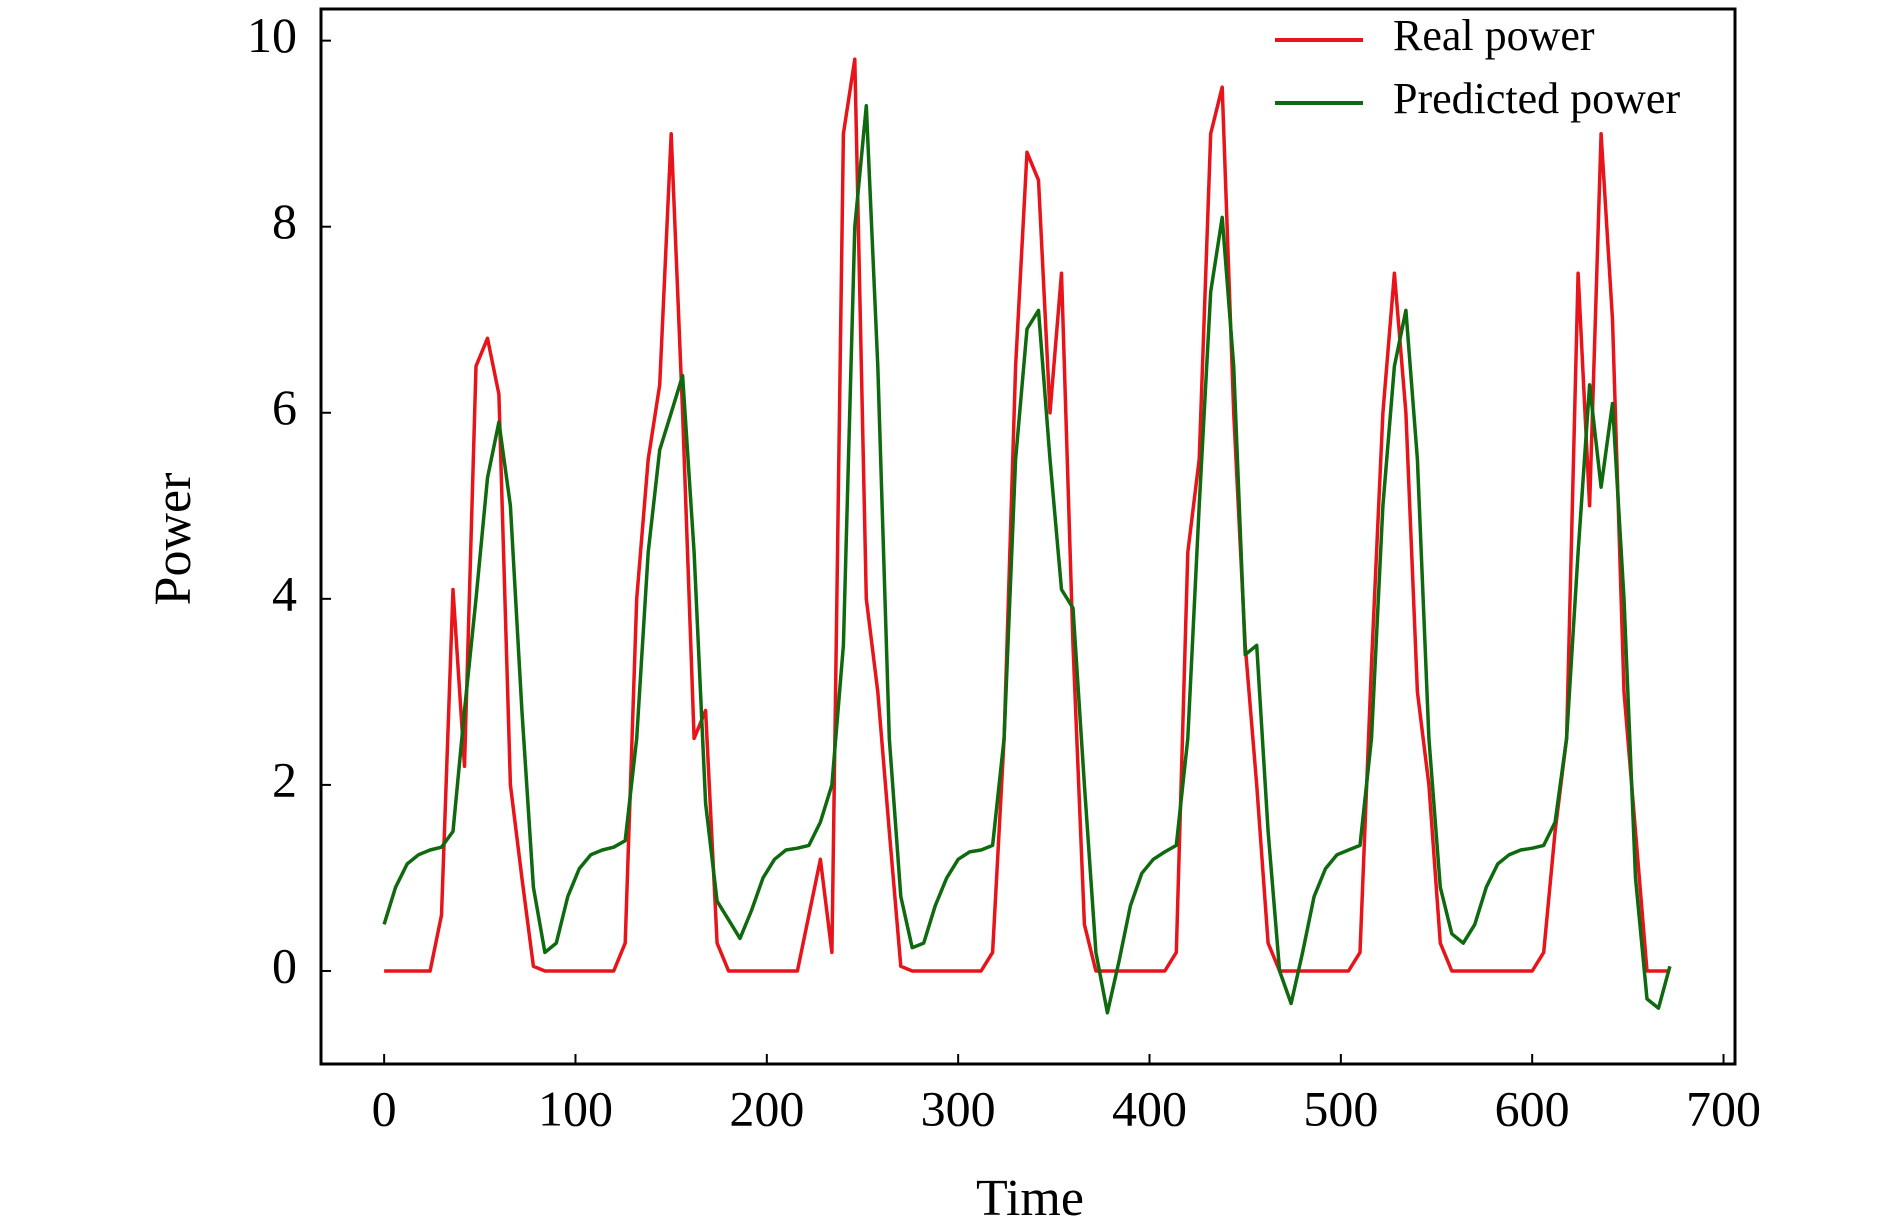 The height and width of the screenshot is (1229, 1890). Describe the element at coordinates (575, 1108) in the screenshot. I see `x-tick-label: 100` at that location.